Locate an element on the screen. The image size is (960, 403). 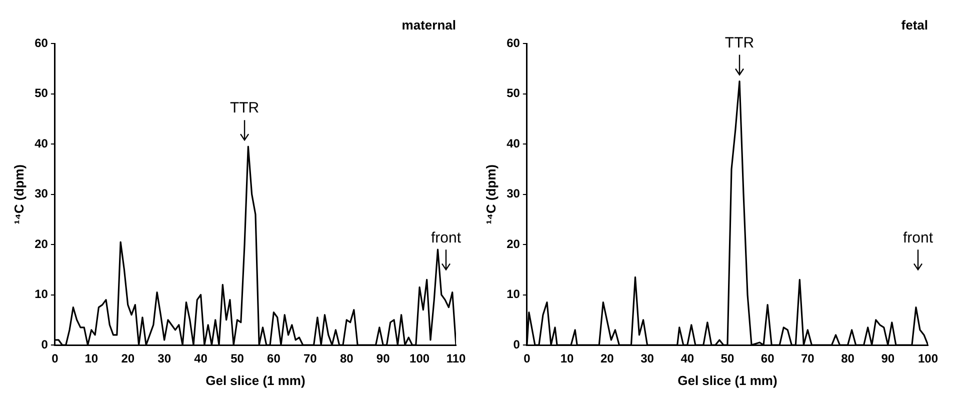
chart-title: fetal is located at coordinates (914, 24).